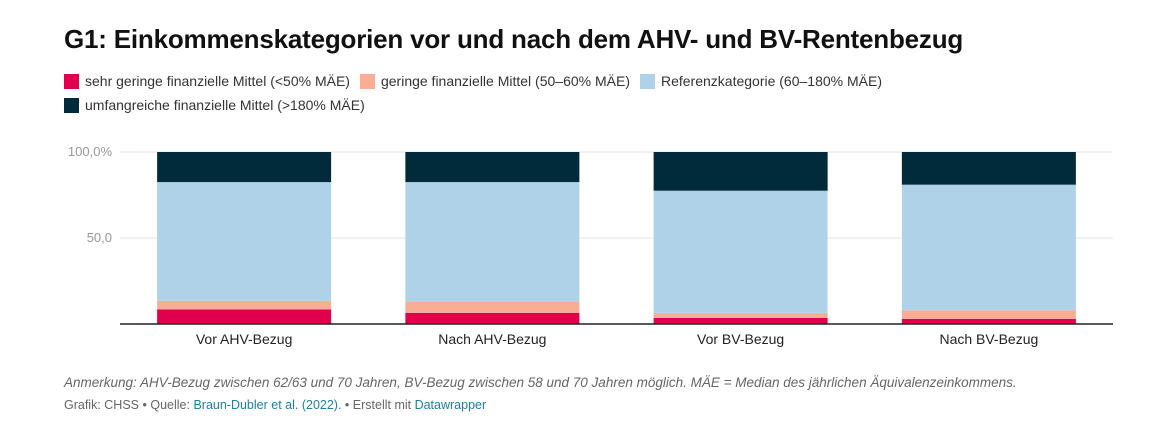  I want to click on legend-item-low: geringe finanzielle Mittel (50–60% MÄE), so click(494, 81).